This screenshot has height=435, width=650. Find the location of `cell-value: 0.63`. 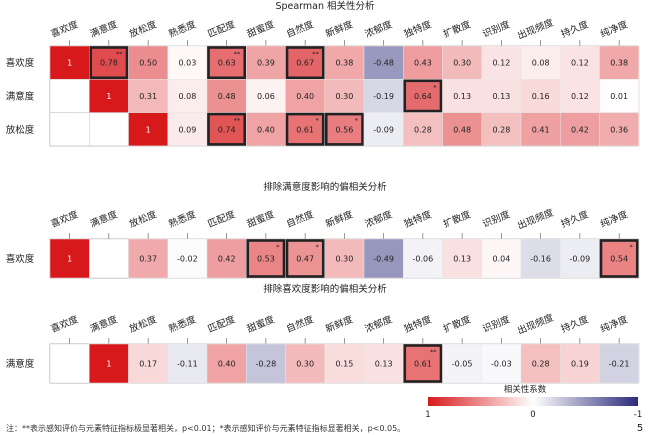

cell-value: 0.63 is located at coordinates (227, 63).